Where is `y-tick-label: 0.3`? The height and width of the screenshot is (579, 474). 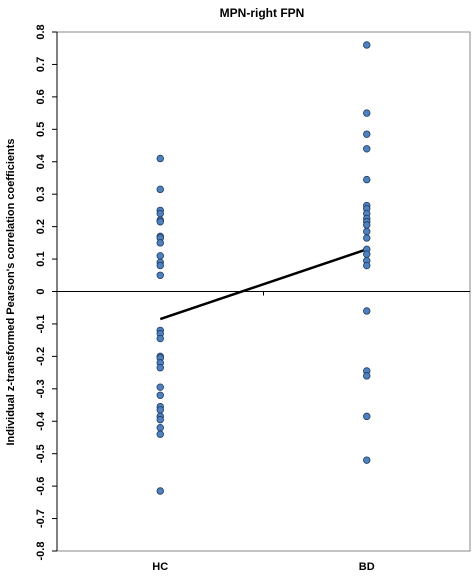
y-tick-label: 0.3 is located at coordinates (41, 194).